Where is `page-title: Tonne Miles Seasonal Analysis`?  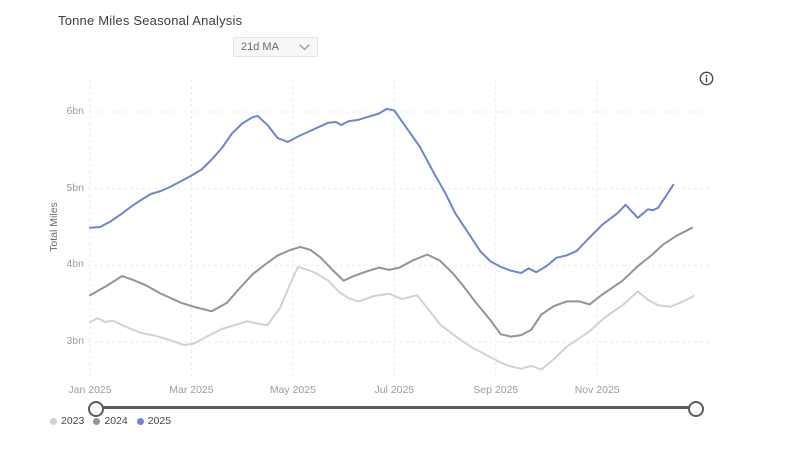 page-title: Tonne Miles Seasonal Analysis is located at coordinates (150, 20).